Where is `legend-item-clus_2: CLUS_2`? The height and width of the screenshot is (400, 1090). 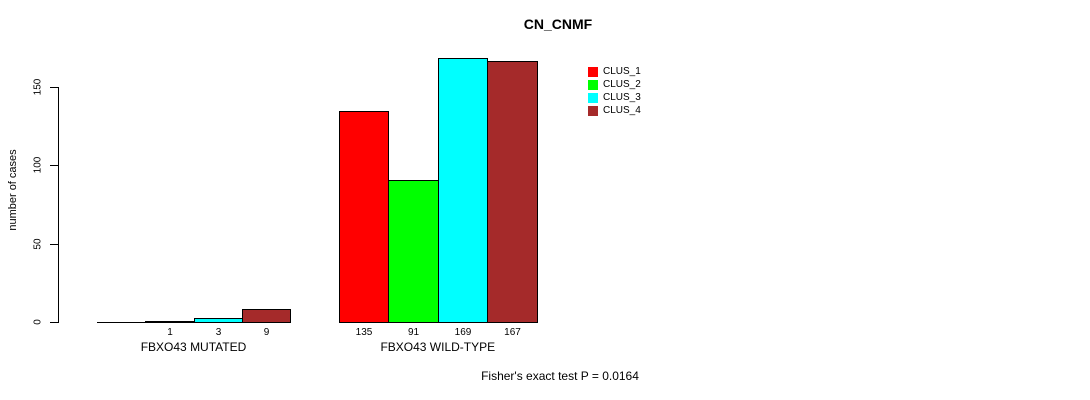 legend-item-clus_2: CLUS_2 is located at coordinates (614, 84).